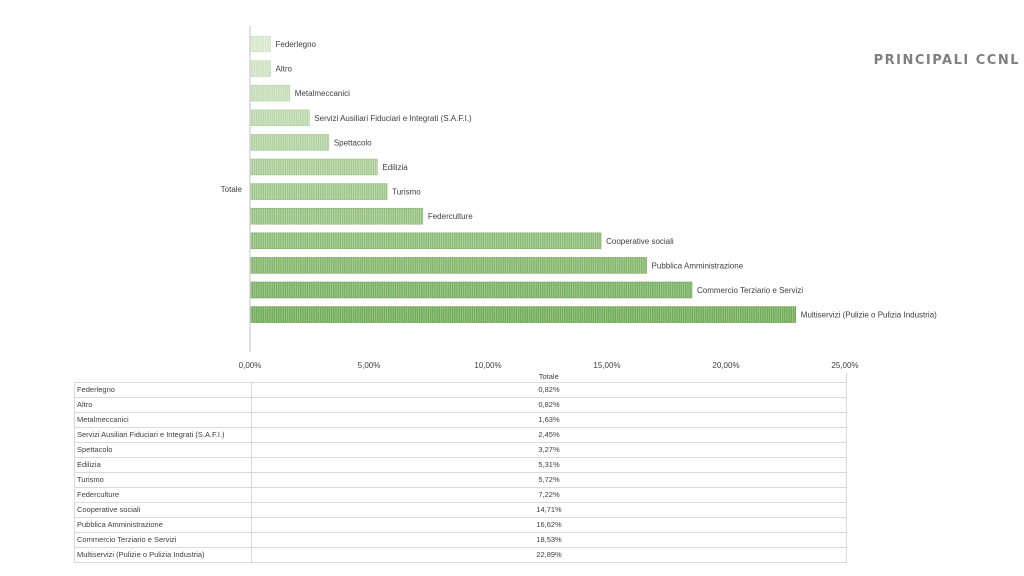 The image size is (1024, 576). Describe the element at coordinates (698, 265) in the screenshot. I see `bar-label: Pubblica Amministrazione` at that location.